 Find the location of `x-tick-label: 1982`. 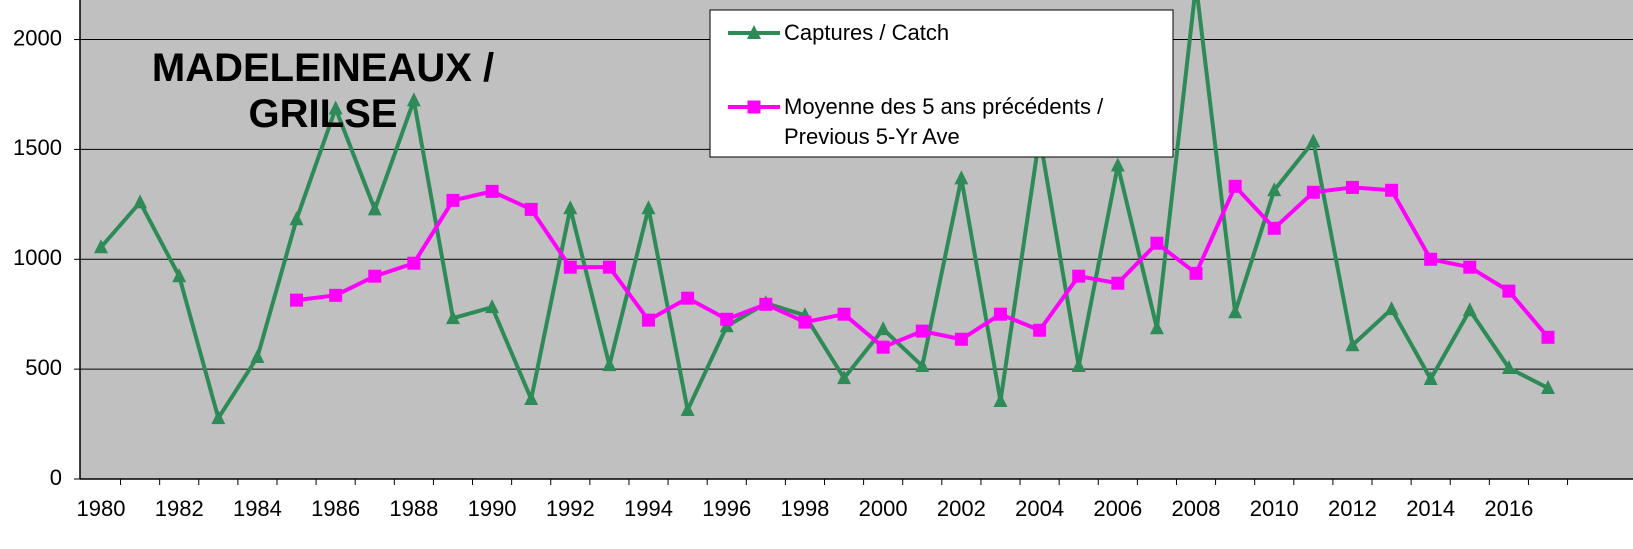

x-tick-label: 1982 is located at coordinates (179, 508).